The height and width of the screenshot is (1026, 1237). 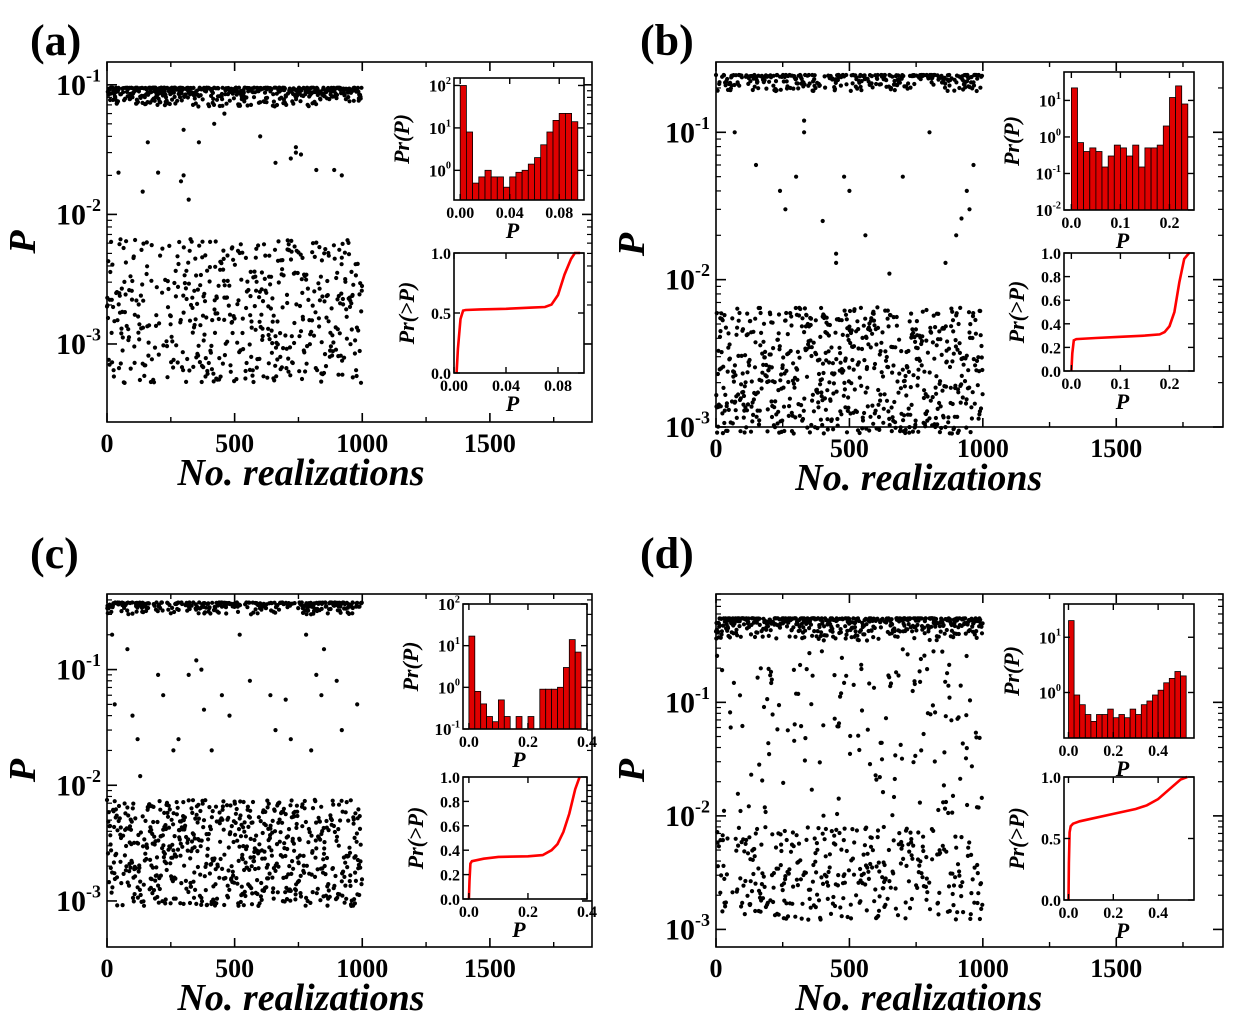 What do you see at coordinates (460, 213) in the screenshot?
I see `hist-x-tick-label: 0.00` at bounding box center [460, 213].